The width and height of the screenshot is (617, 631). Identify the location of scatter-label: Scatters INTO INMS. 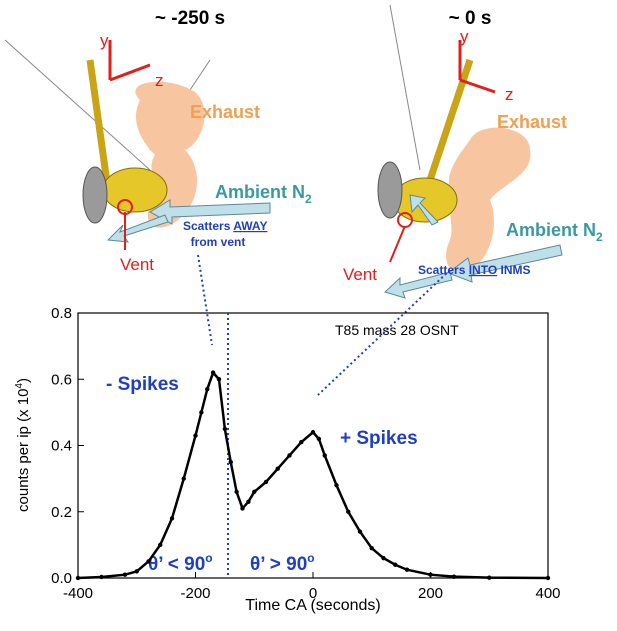
(474, 270).